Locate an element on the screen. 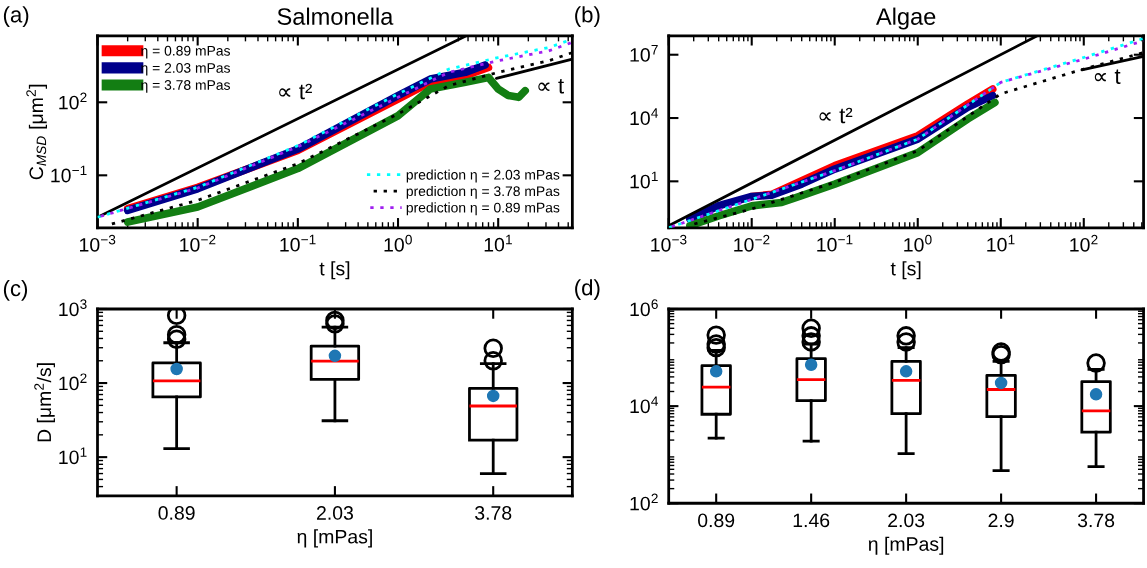 This screenshot has width=1147, height=568. chart-title: Salmonella is located at coordinates (335, 16).